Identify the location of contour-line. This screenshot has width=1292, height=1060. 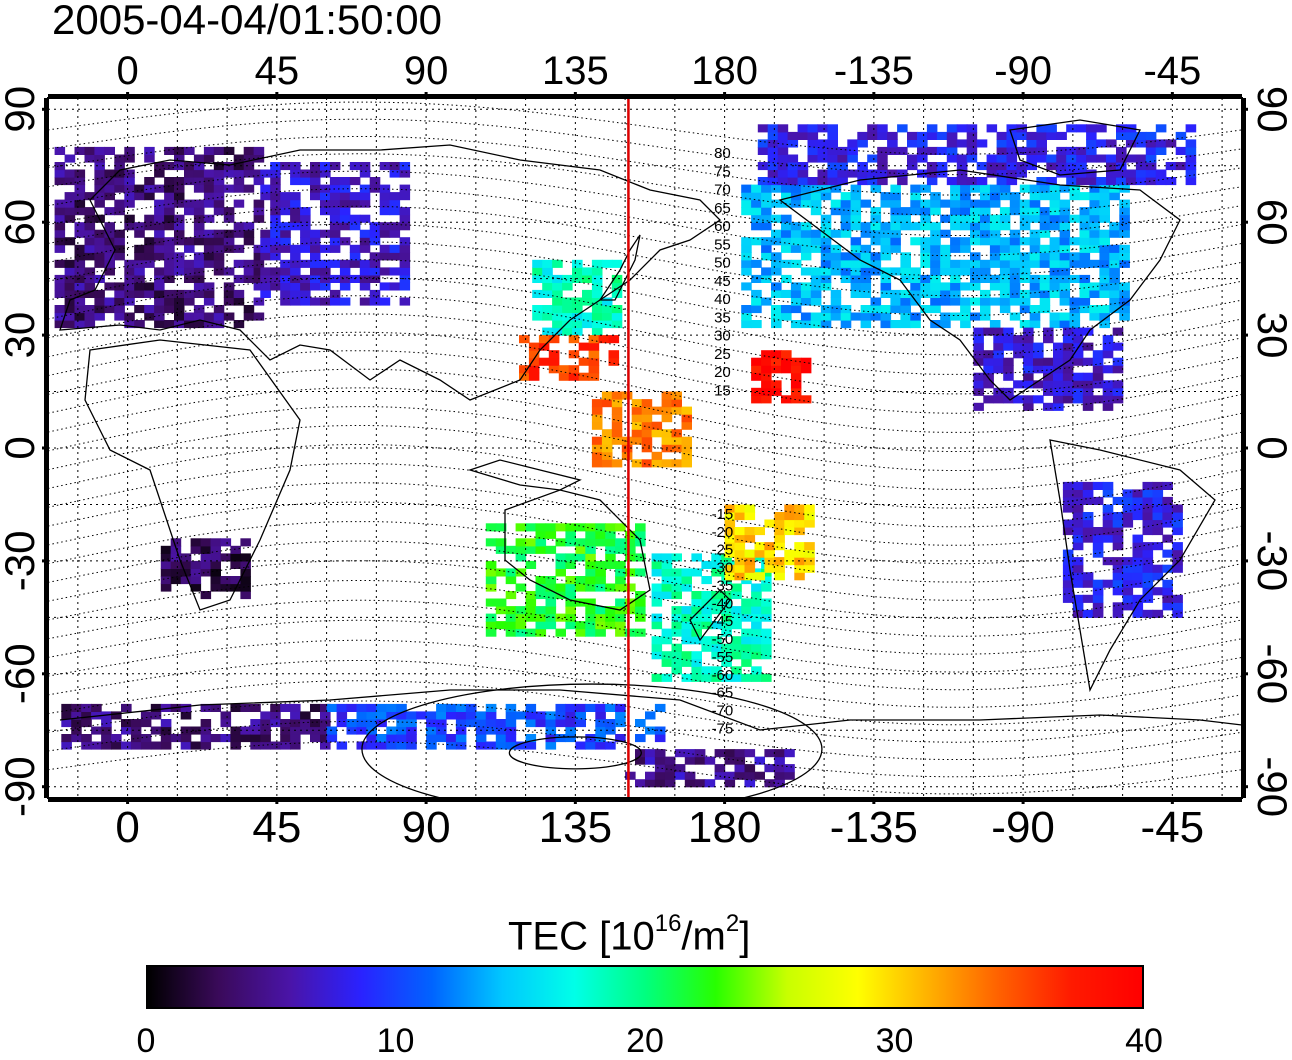
(645, 598).